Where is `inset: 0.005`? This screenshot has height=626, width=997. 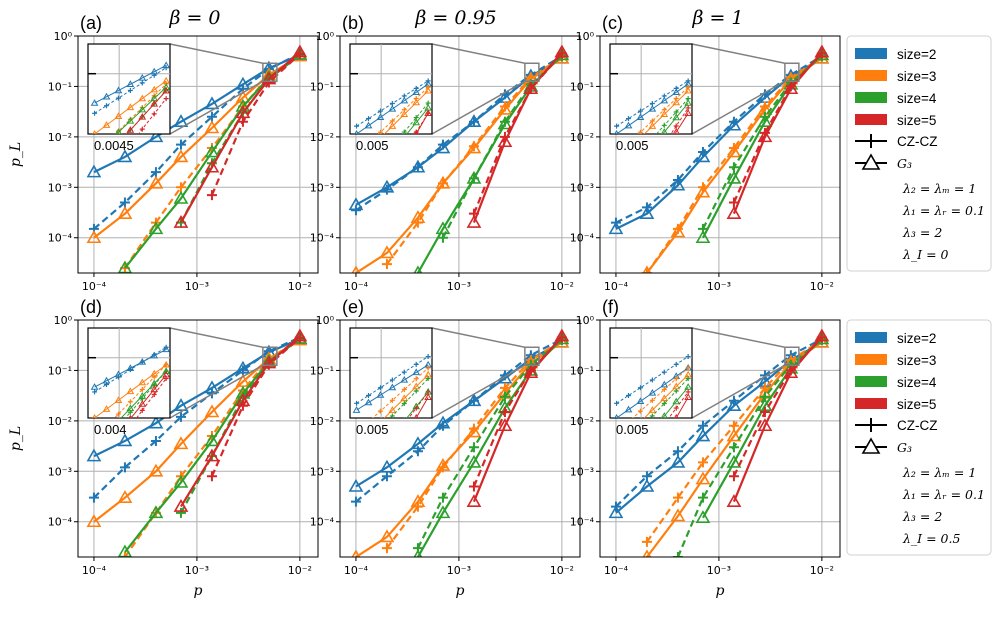
inset: 0.005 is located at coordinates (704, 104).